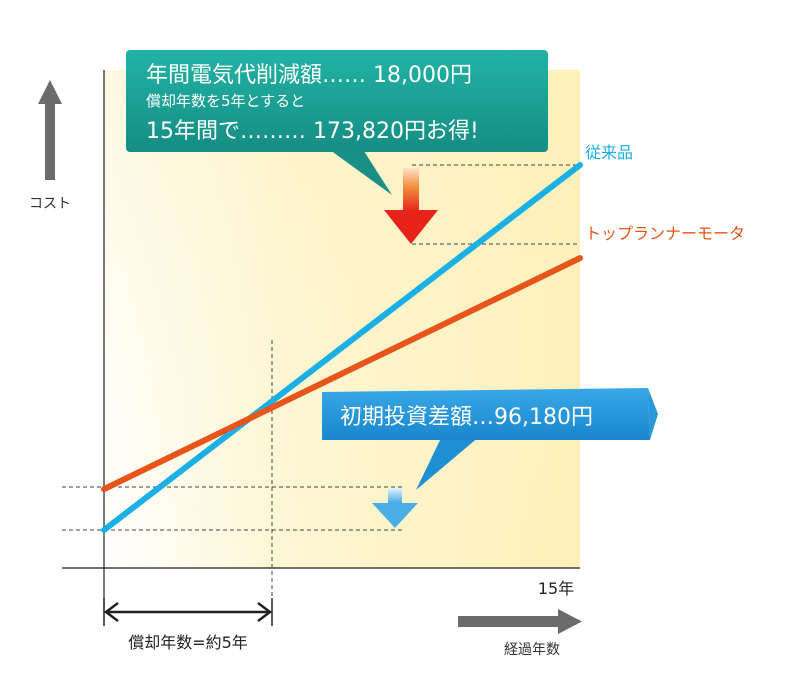 The image size is (800, 700). Describe the element at coordinates (609, 152) in the screenshot. I see `series-label-conventional: 従来品` at that location.